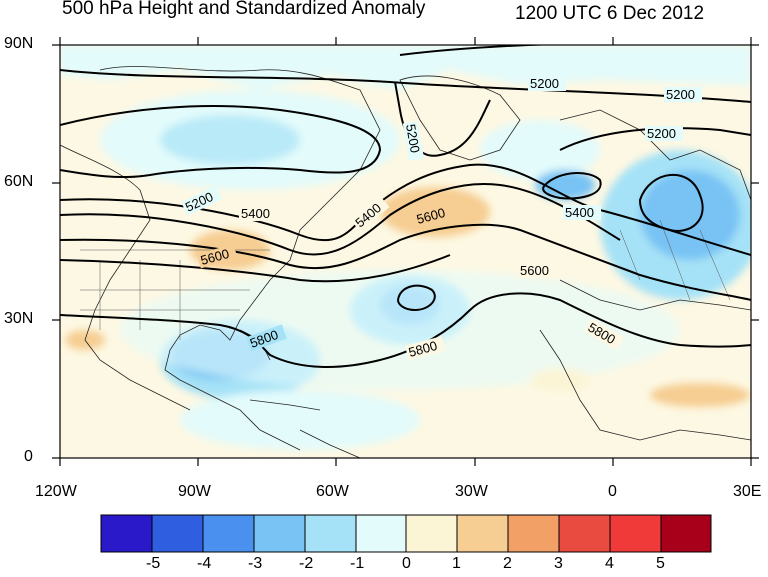  Describe the element at coordinates (306, 563) in the screenshot. I see `colorbar-label: -2` at that location.